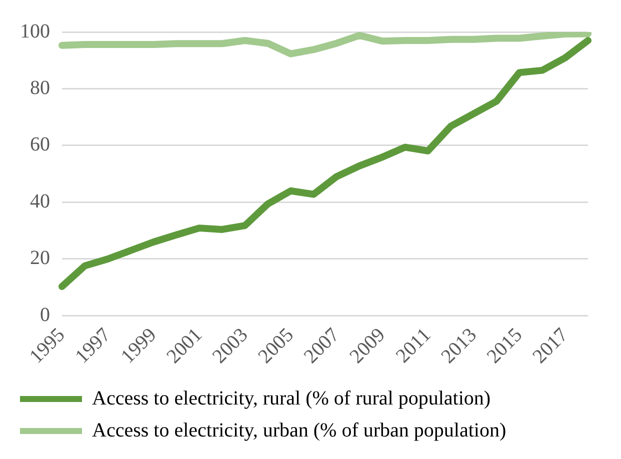 The image size is (621, 459). Describe the element at coordinates (184, 346) in the screenshot. I see `x-tick-label: 2001` at that location.